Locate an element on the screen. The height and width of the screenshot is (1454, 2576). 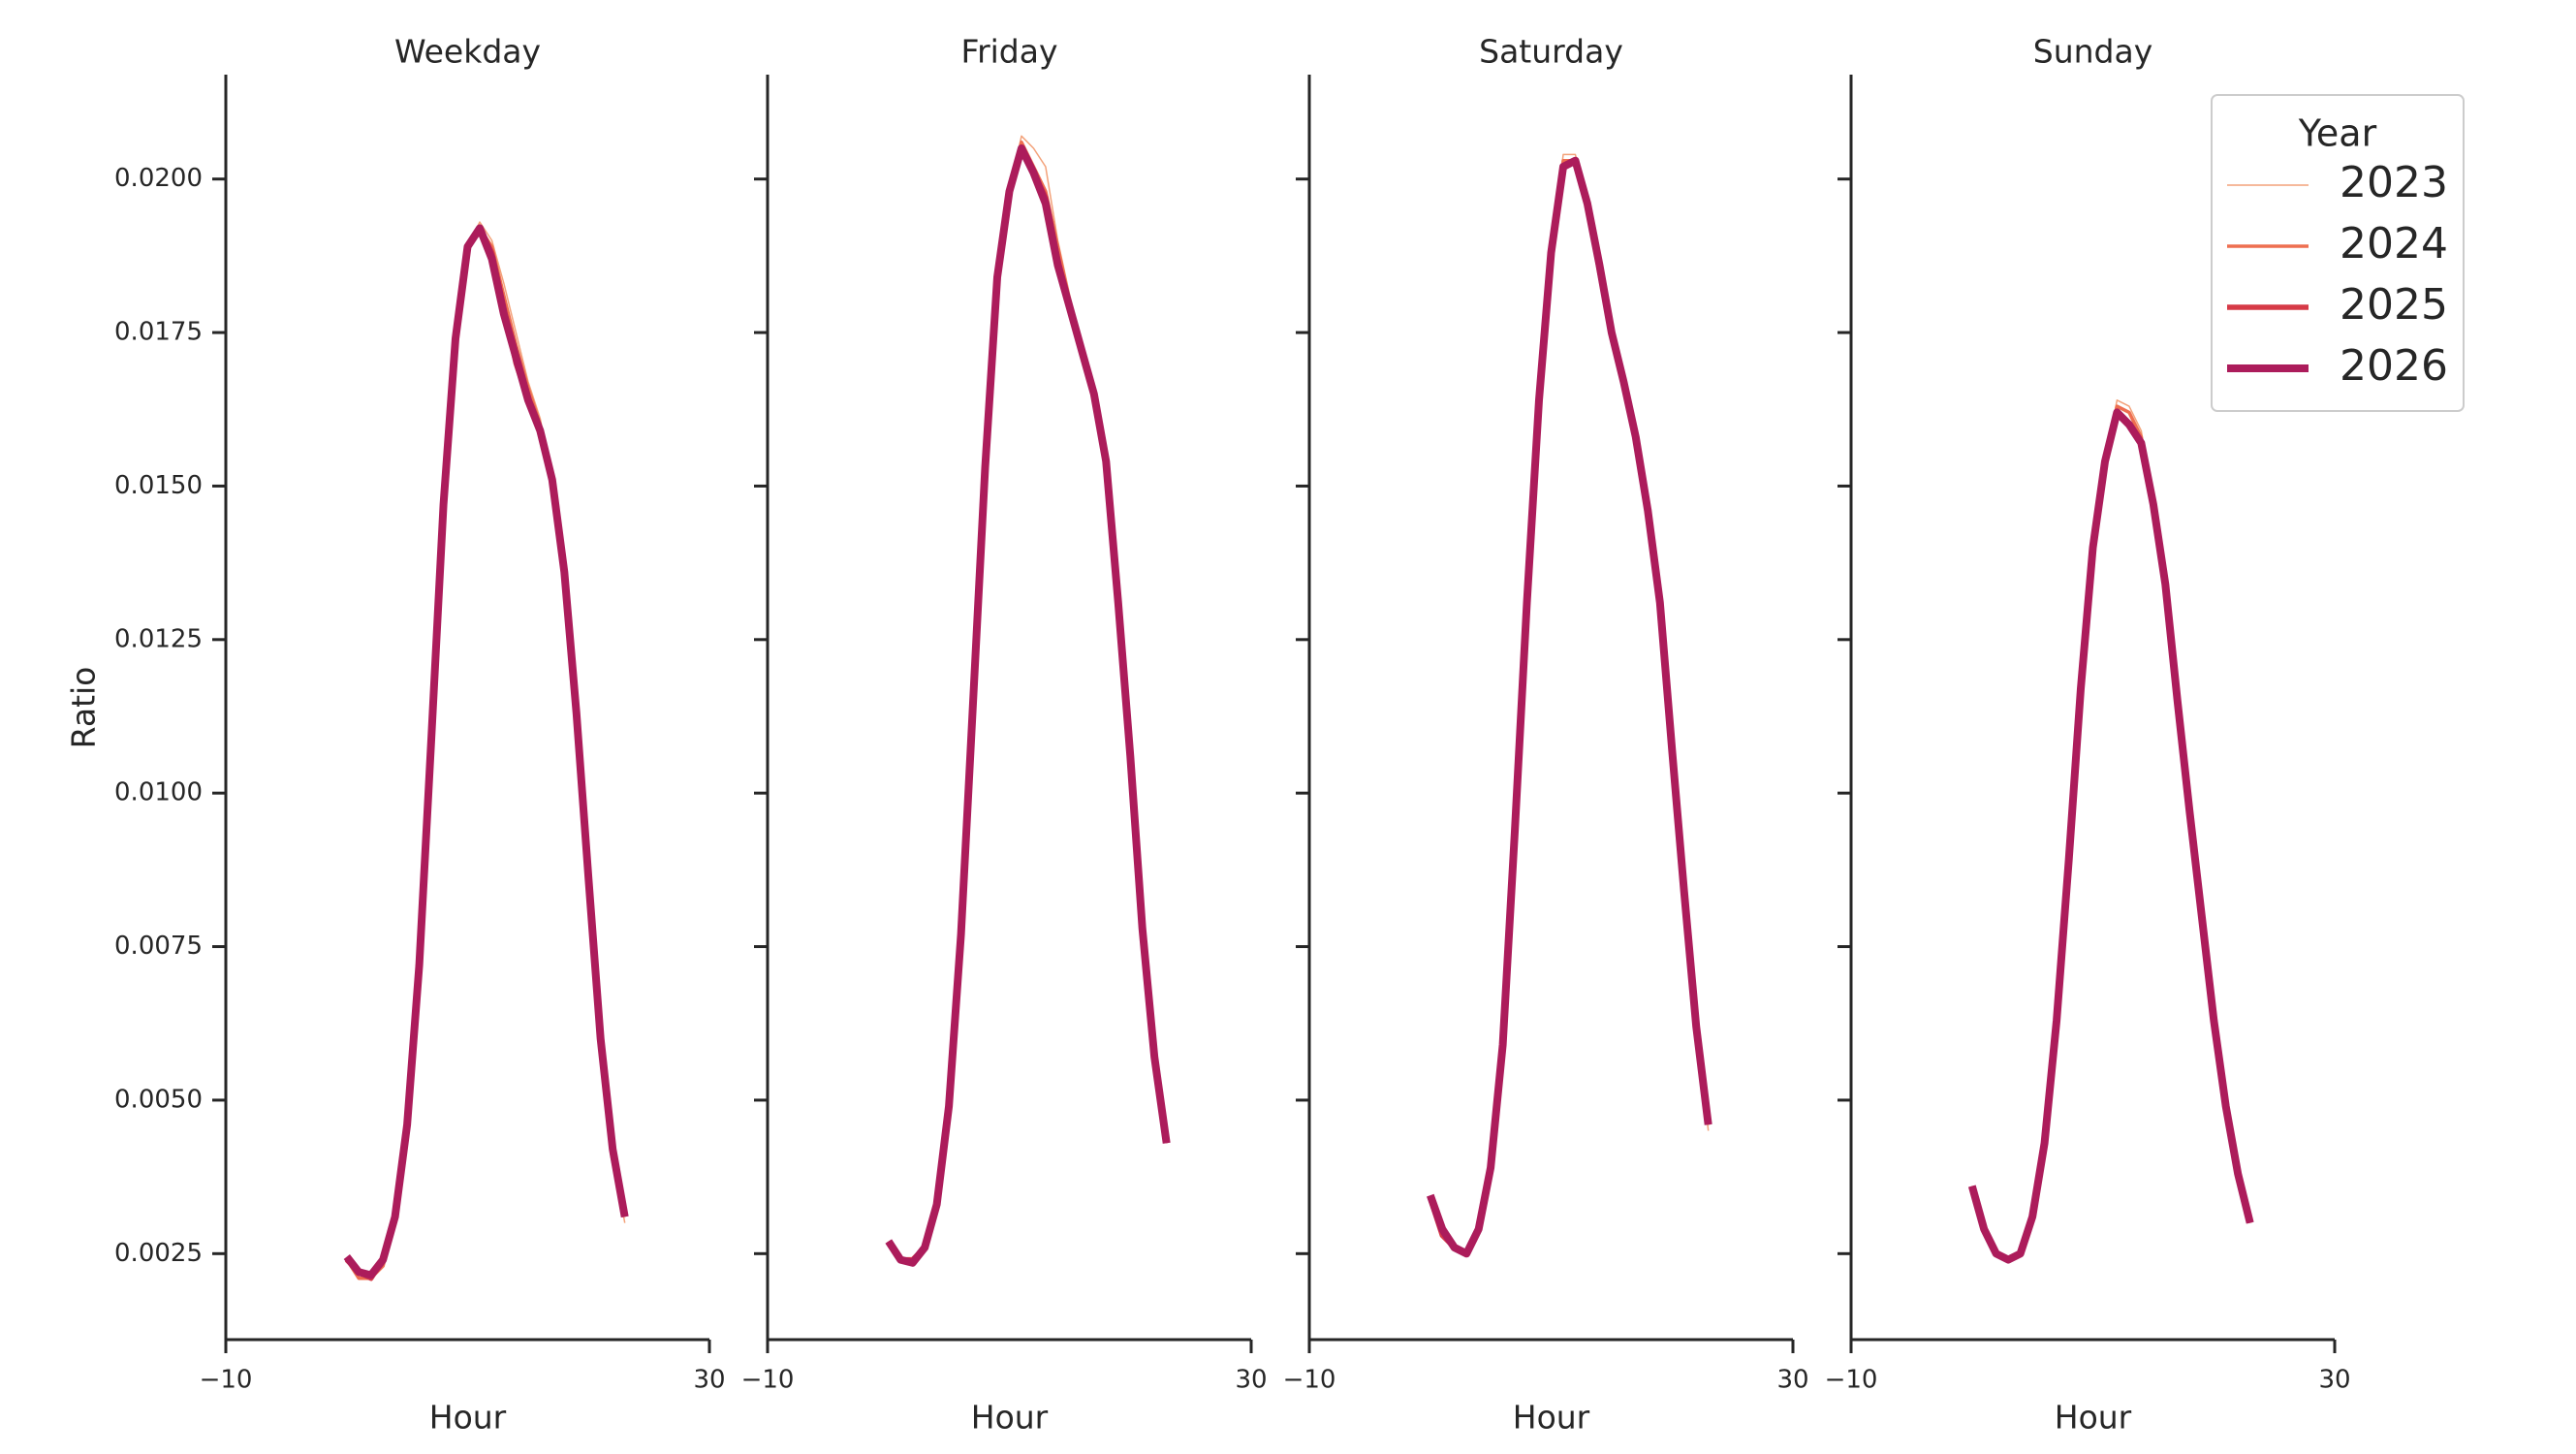
panel-title: Friday is located at coordinates (1008, 52).